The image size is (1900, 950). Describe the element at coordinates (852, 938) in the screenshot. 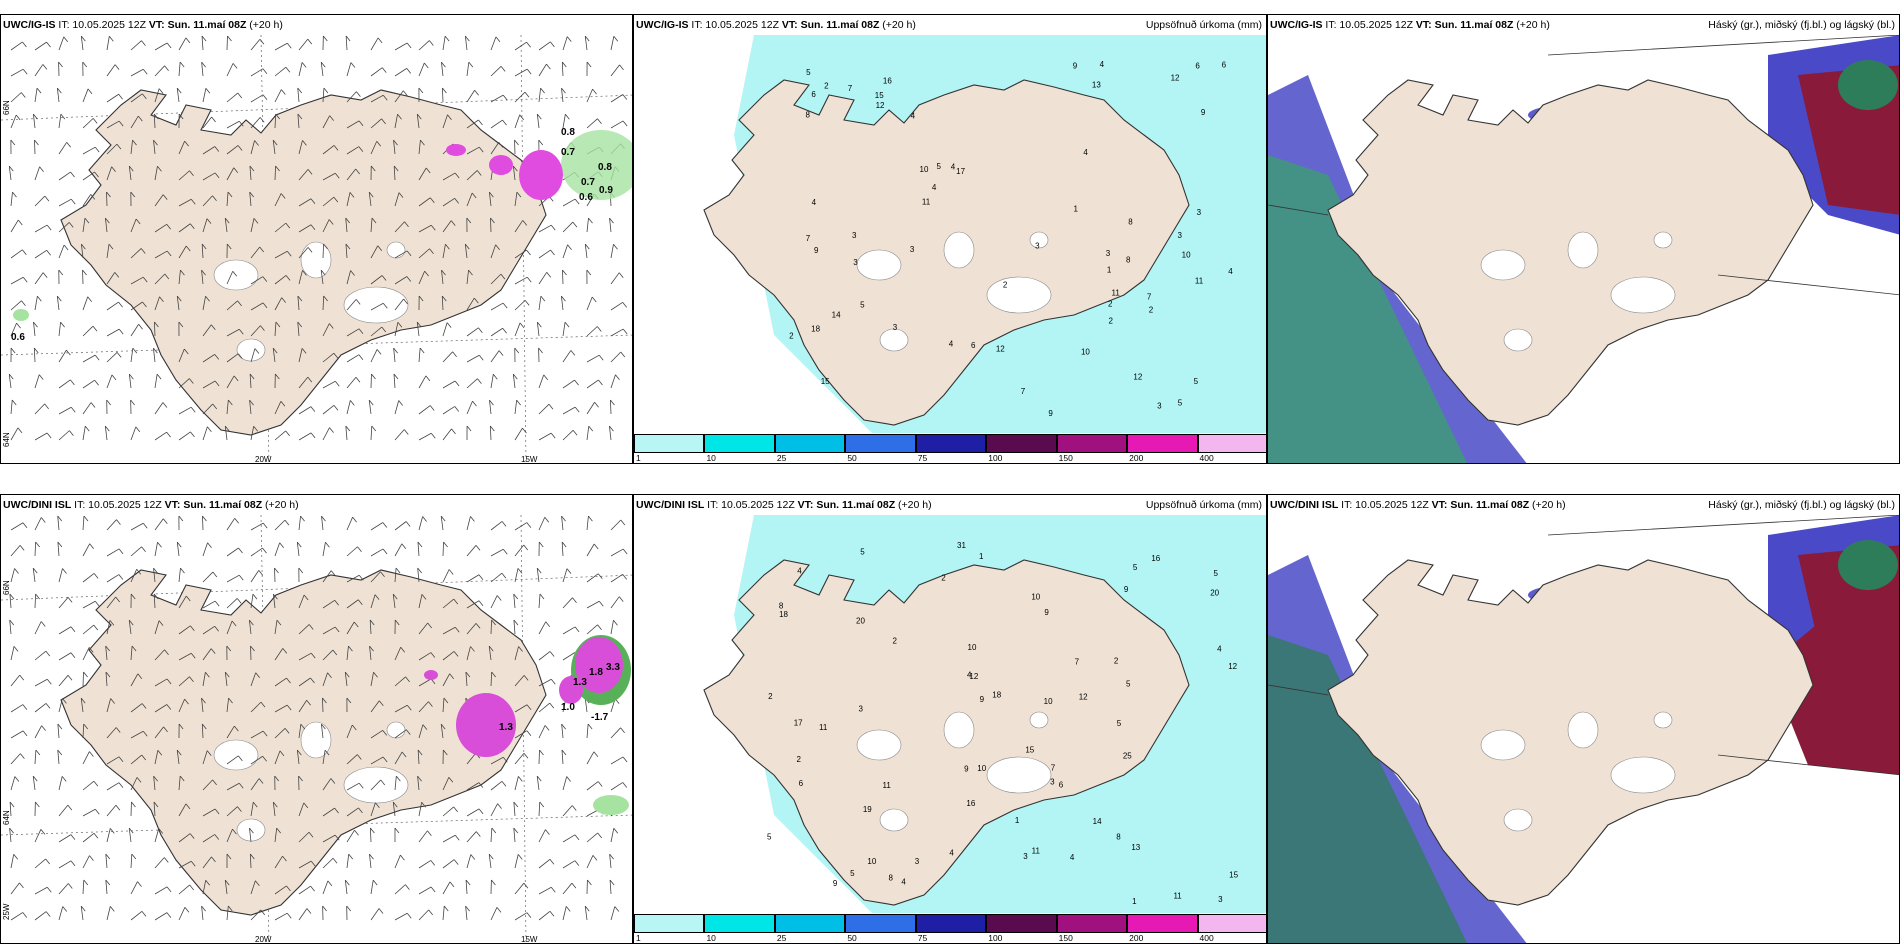

I see `colorbar-label: 50` at that location.